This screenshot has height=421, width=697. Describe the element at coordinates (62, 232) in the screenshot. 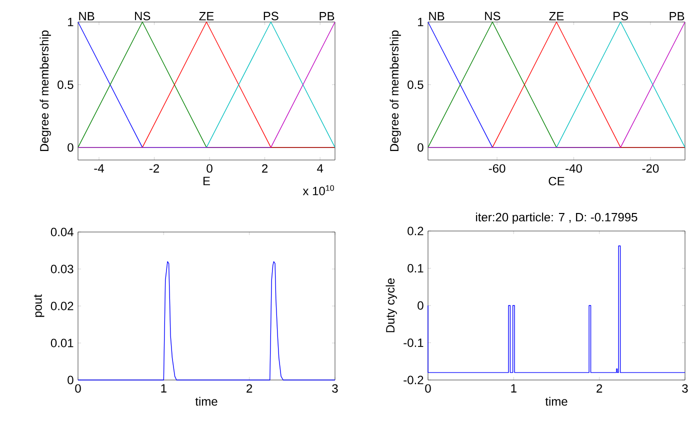

I see `y-tick-label: 0.04` at that location.